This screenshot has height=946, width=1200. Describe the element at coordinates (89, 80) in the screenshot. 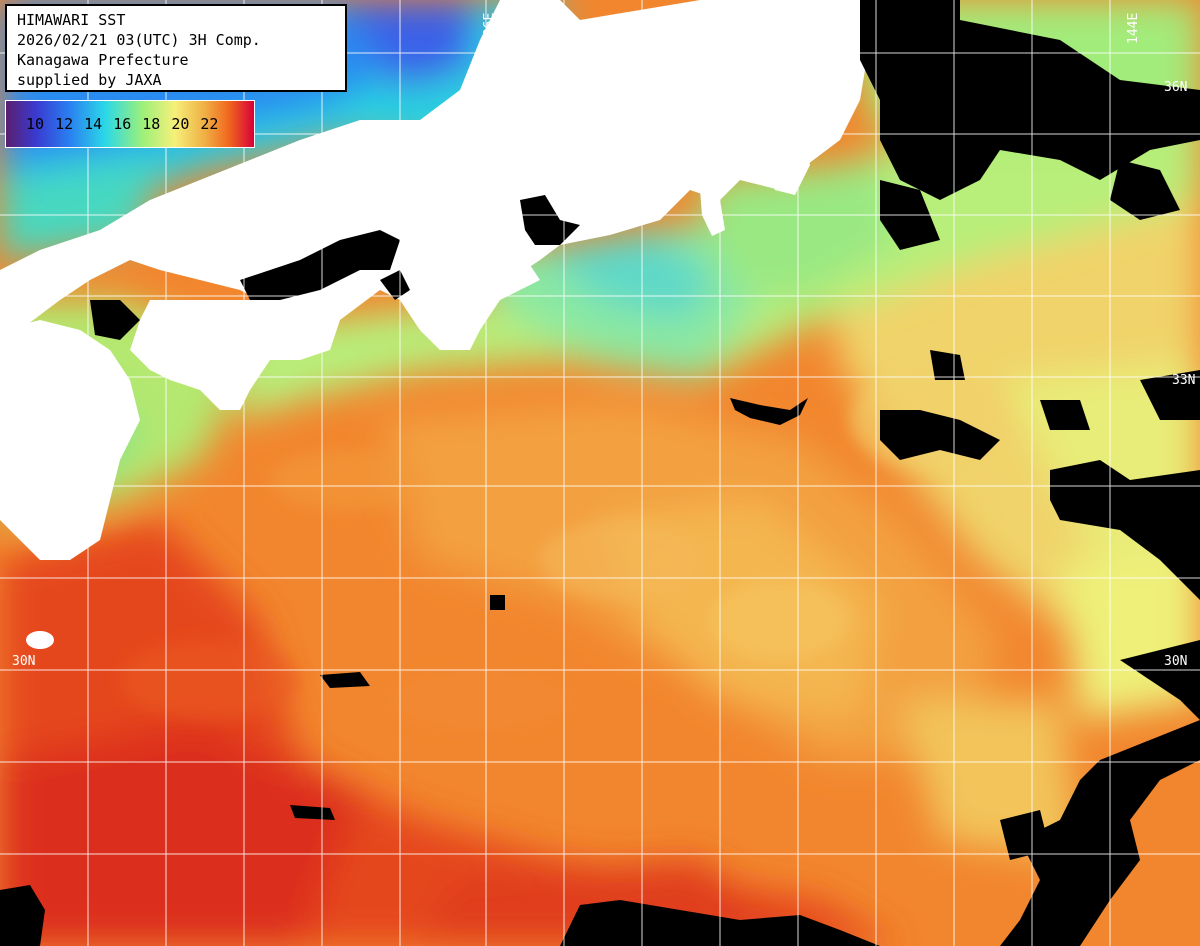

I see `map-data-source: supplied by JAXA` at that location.